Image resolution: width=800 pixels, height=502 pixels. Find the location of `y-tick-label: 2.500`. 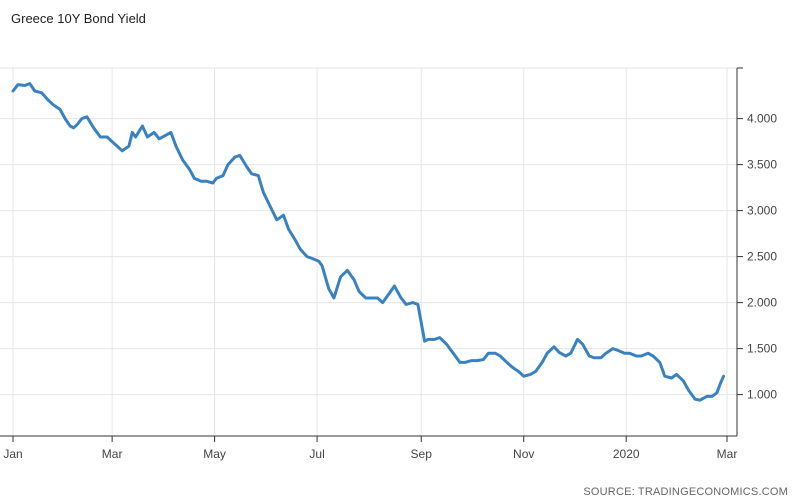

y-tick-label: 2.500 is located at coordinates (762, 257).